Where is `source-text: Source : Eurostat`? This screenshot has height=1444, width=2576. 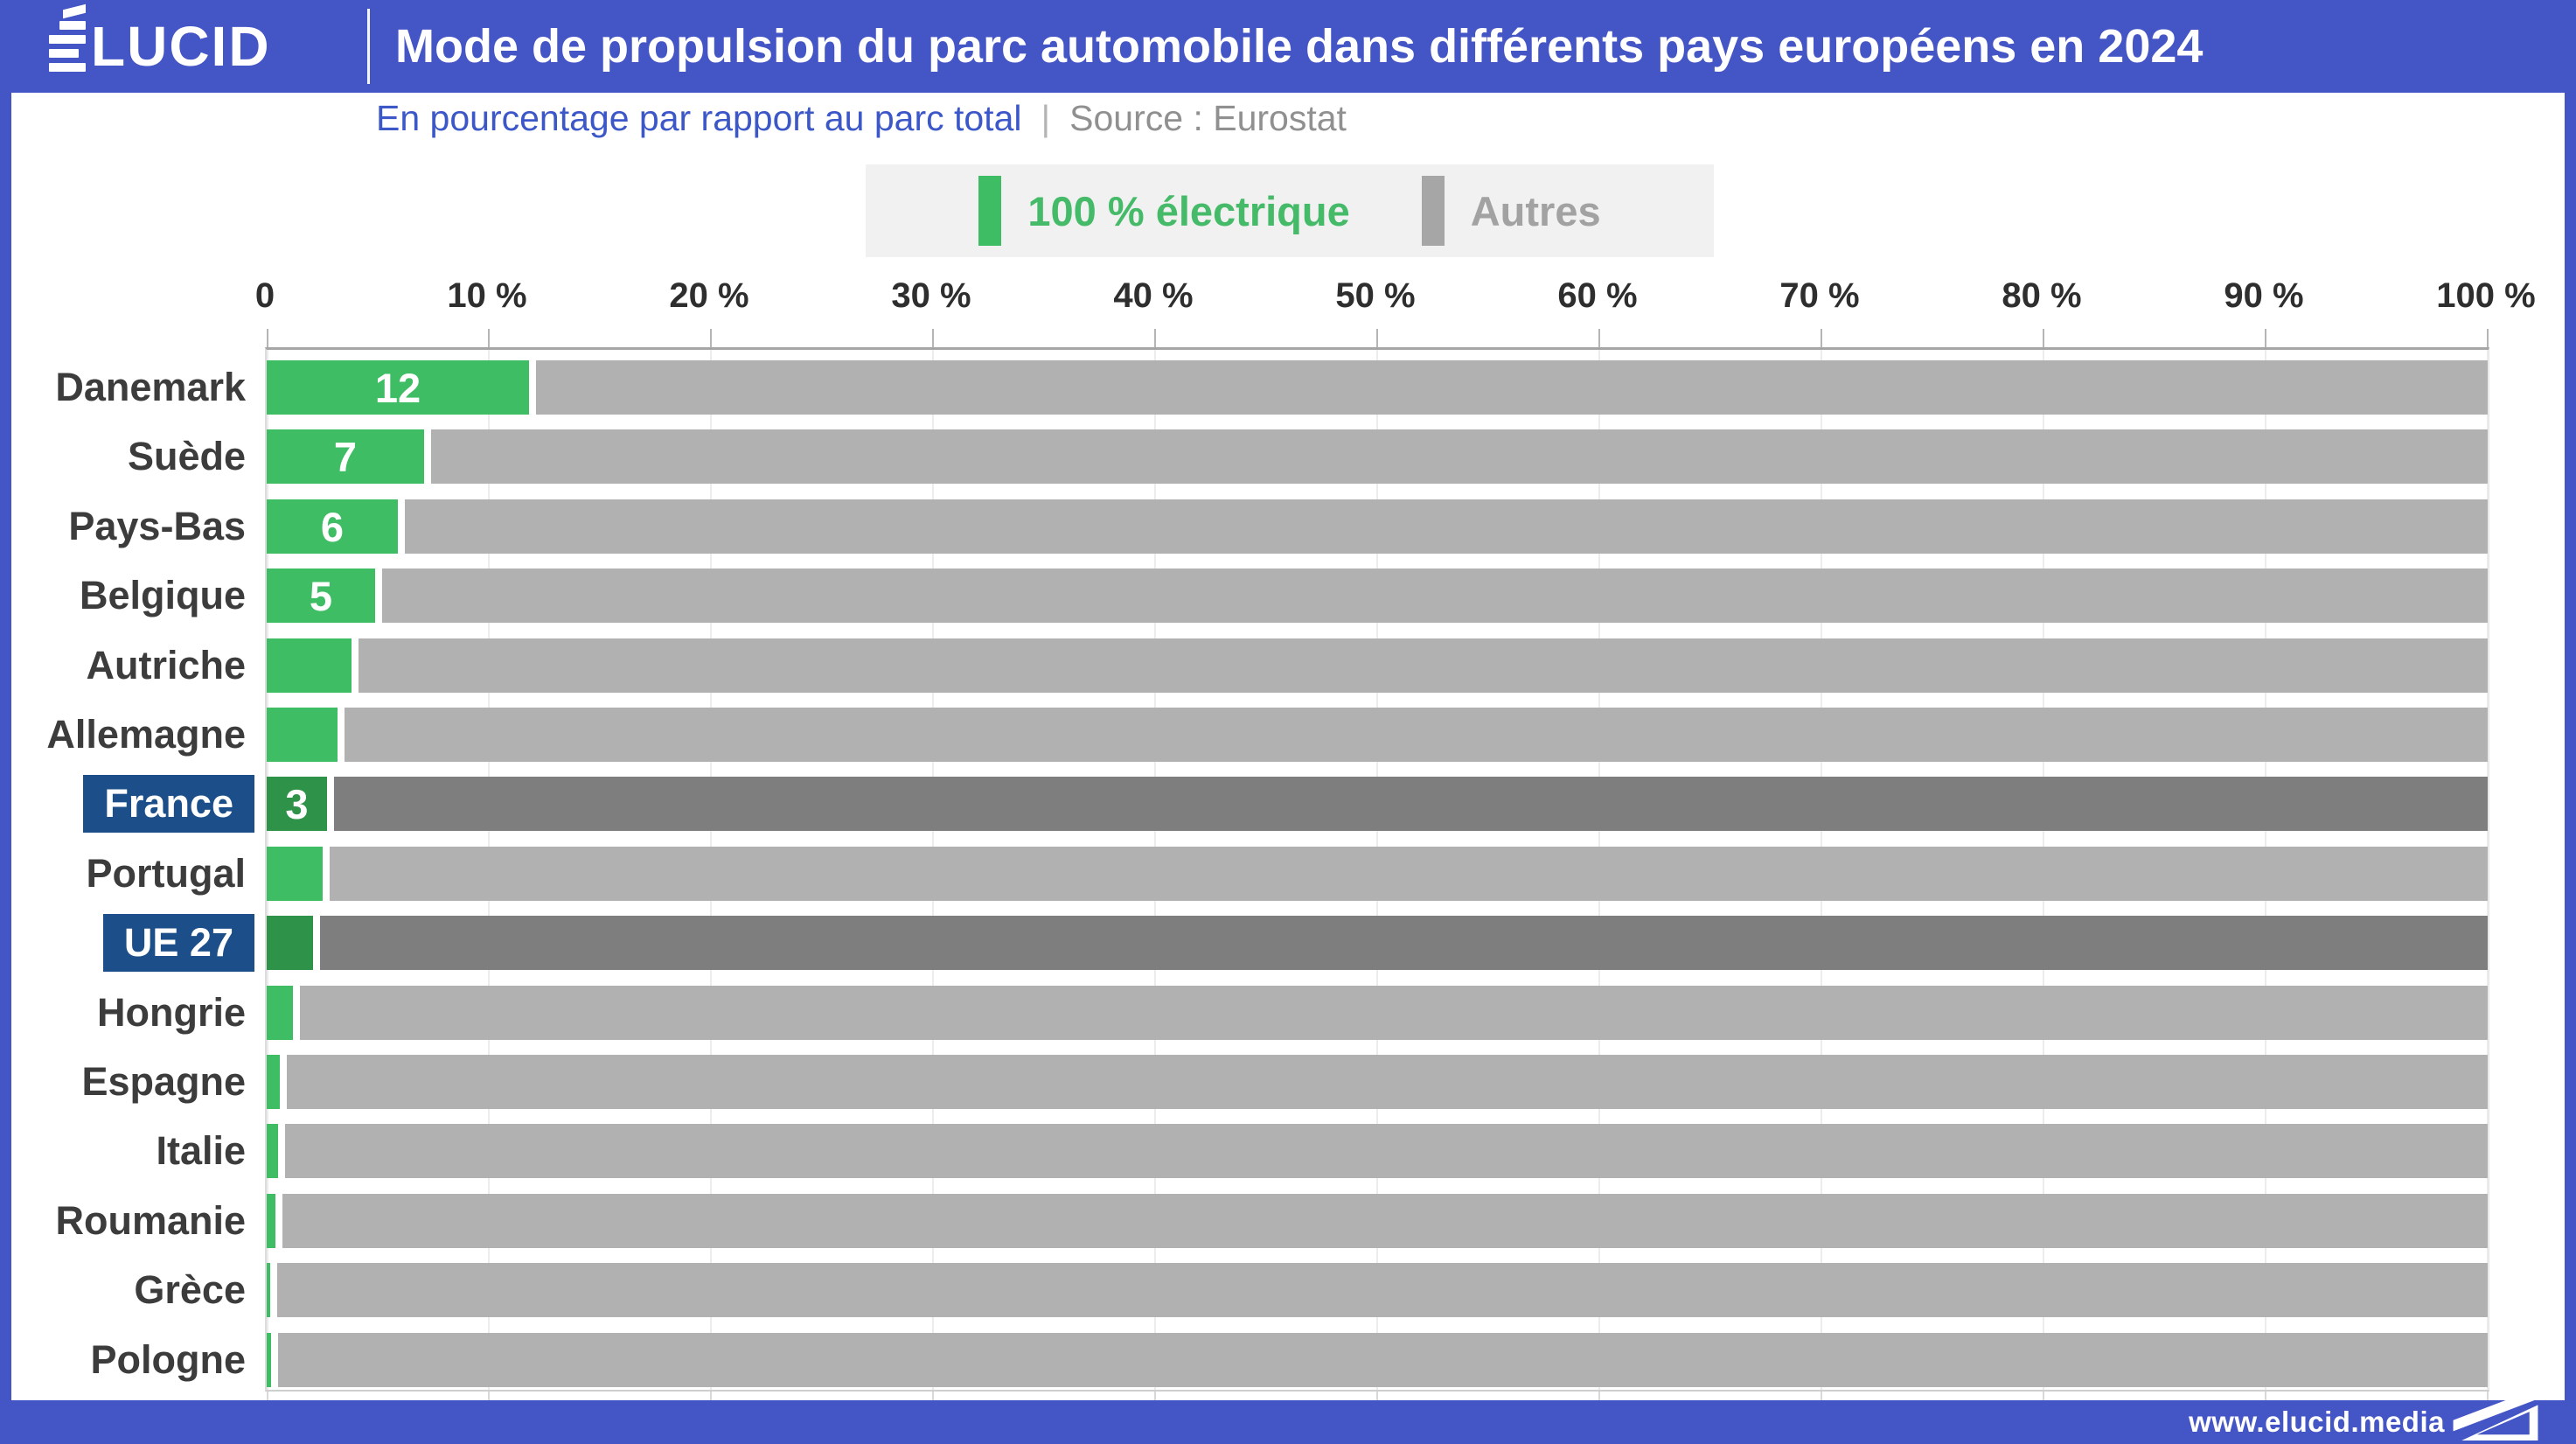
source-text: Source : Eurostat is located at coordinates (1208, 118).